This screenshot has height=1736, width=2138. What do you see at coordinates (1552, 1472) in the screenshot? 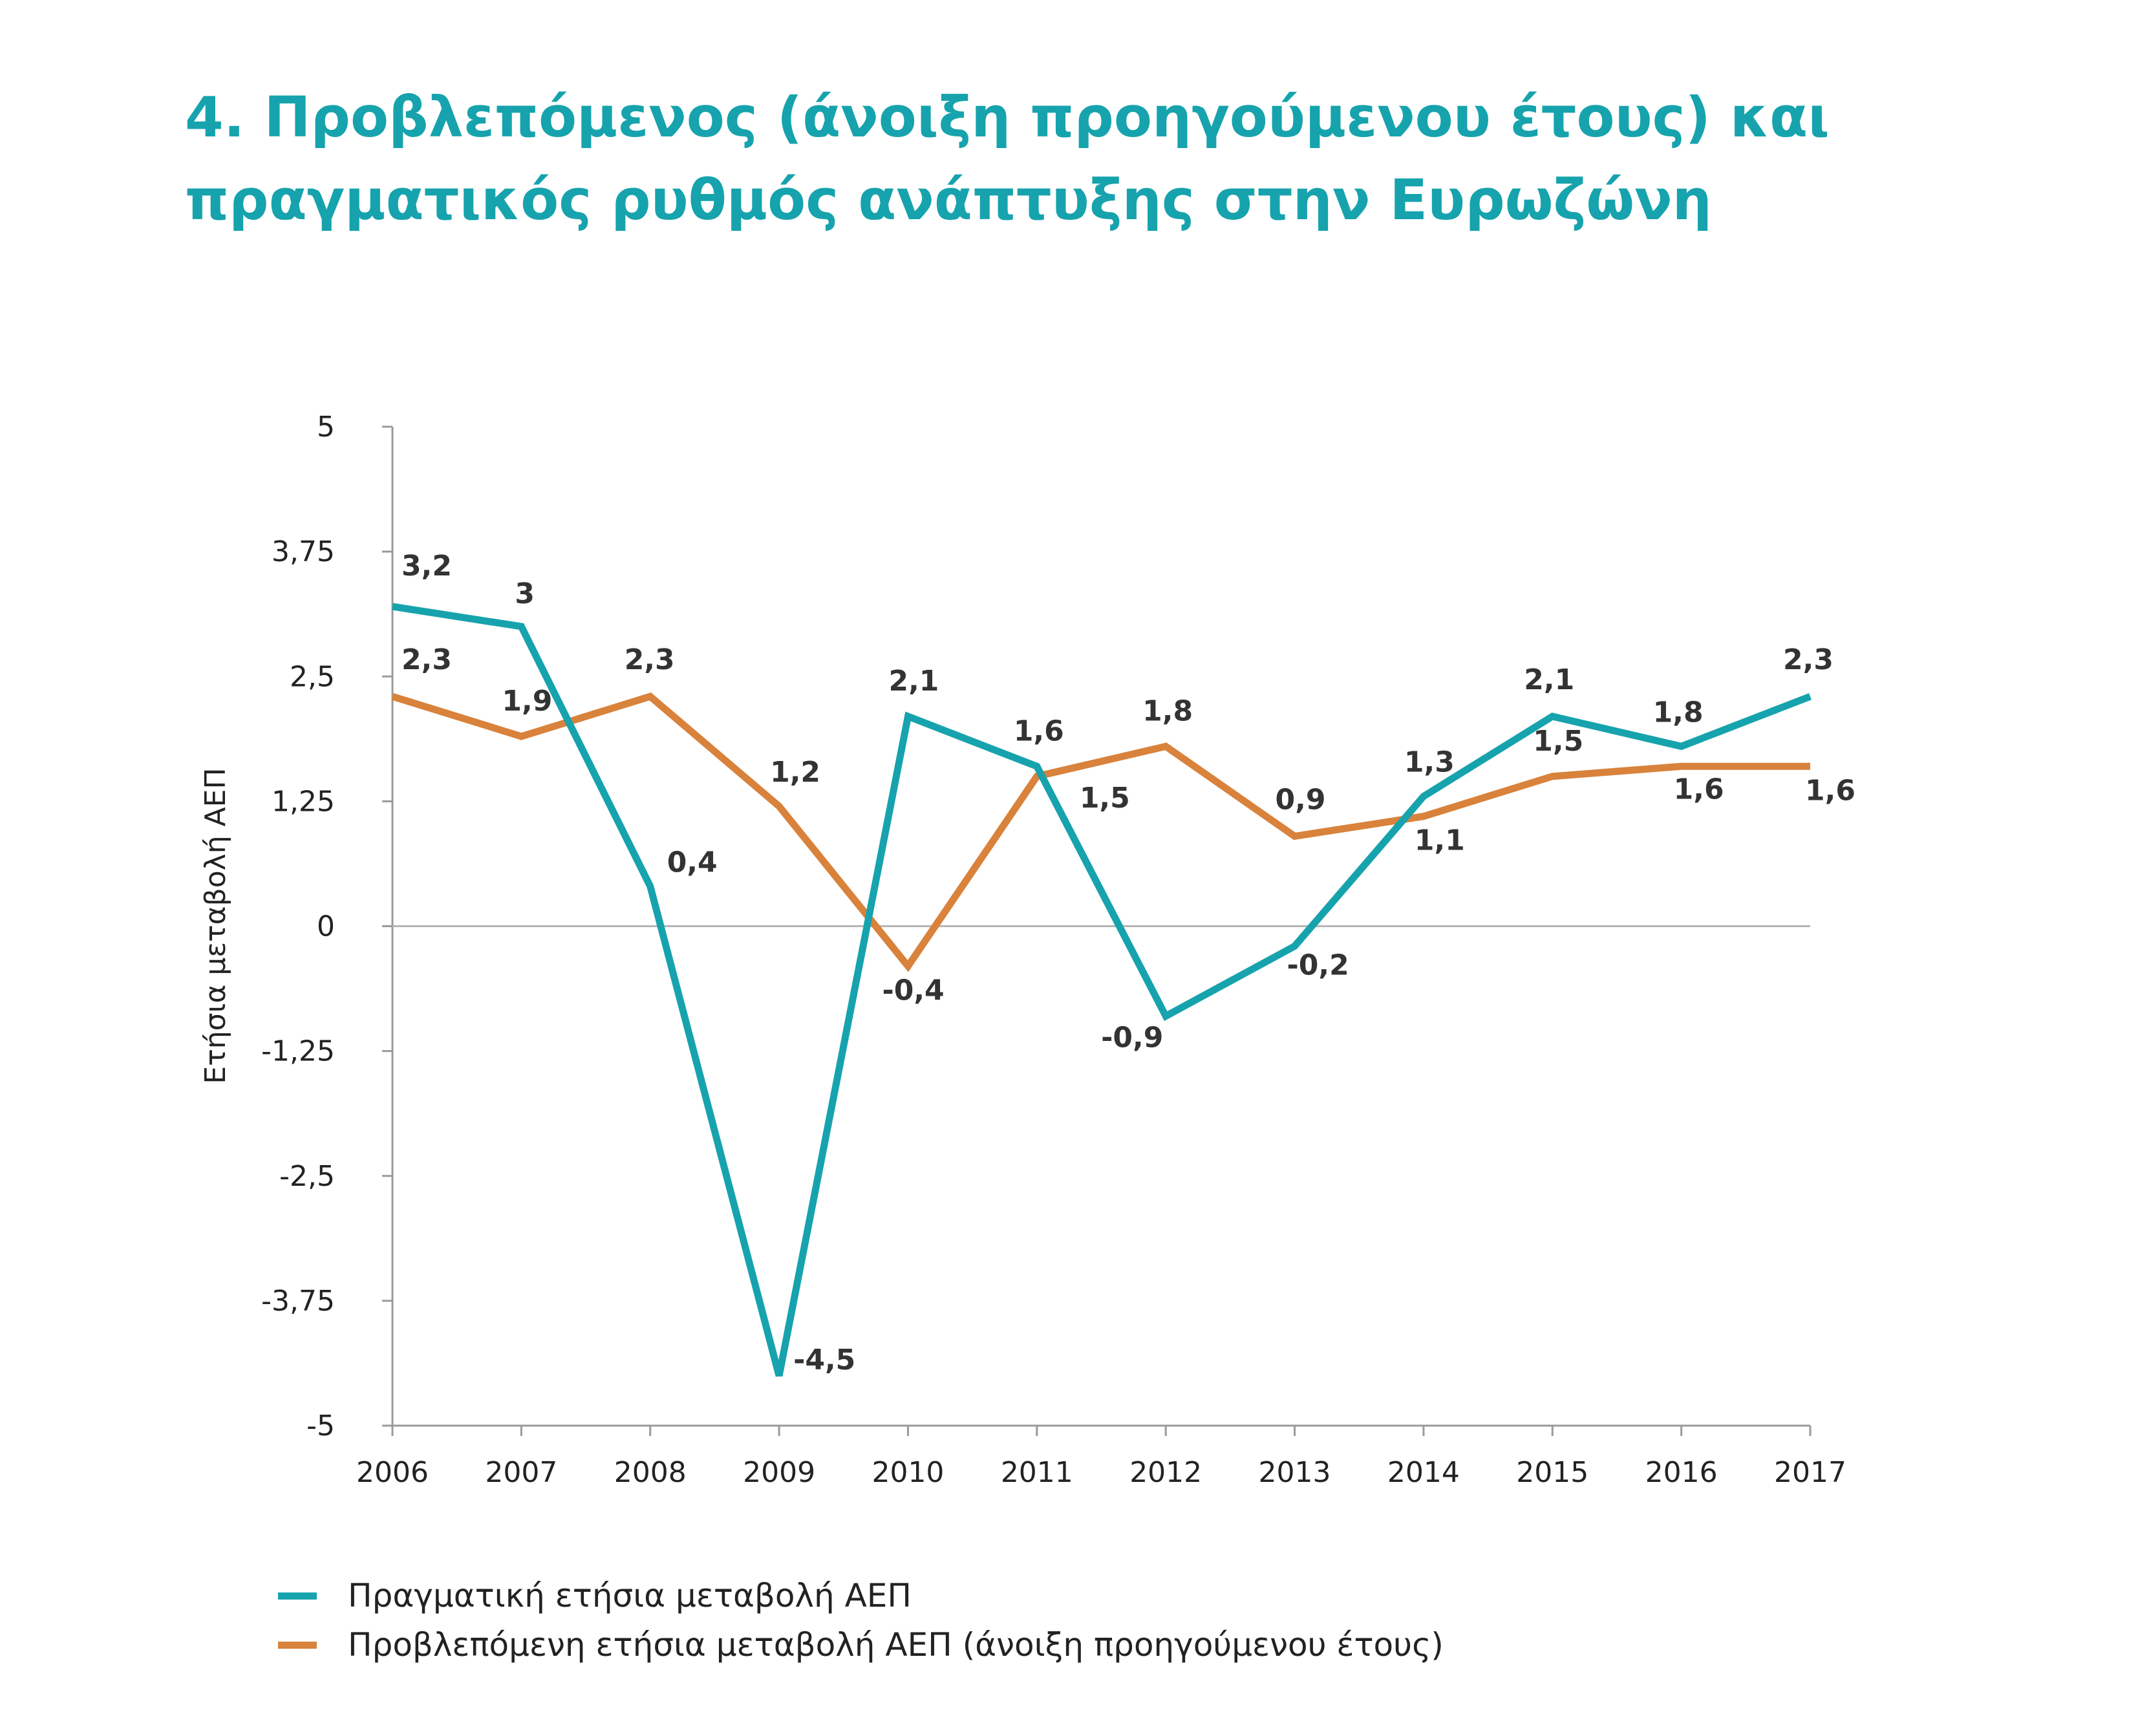
I see `x-tick-label: 2015` at bounding box center [1552, 1472].